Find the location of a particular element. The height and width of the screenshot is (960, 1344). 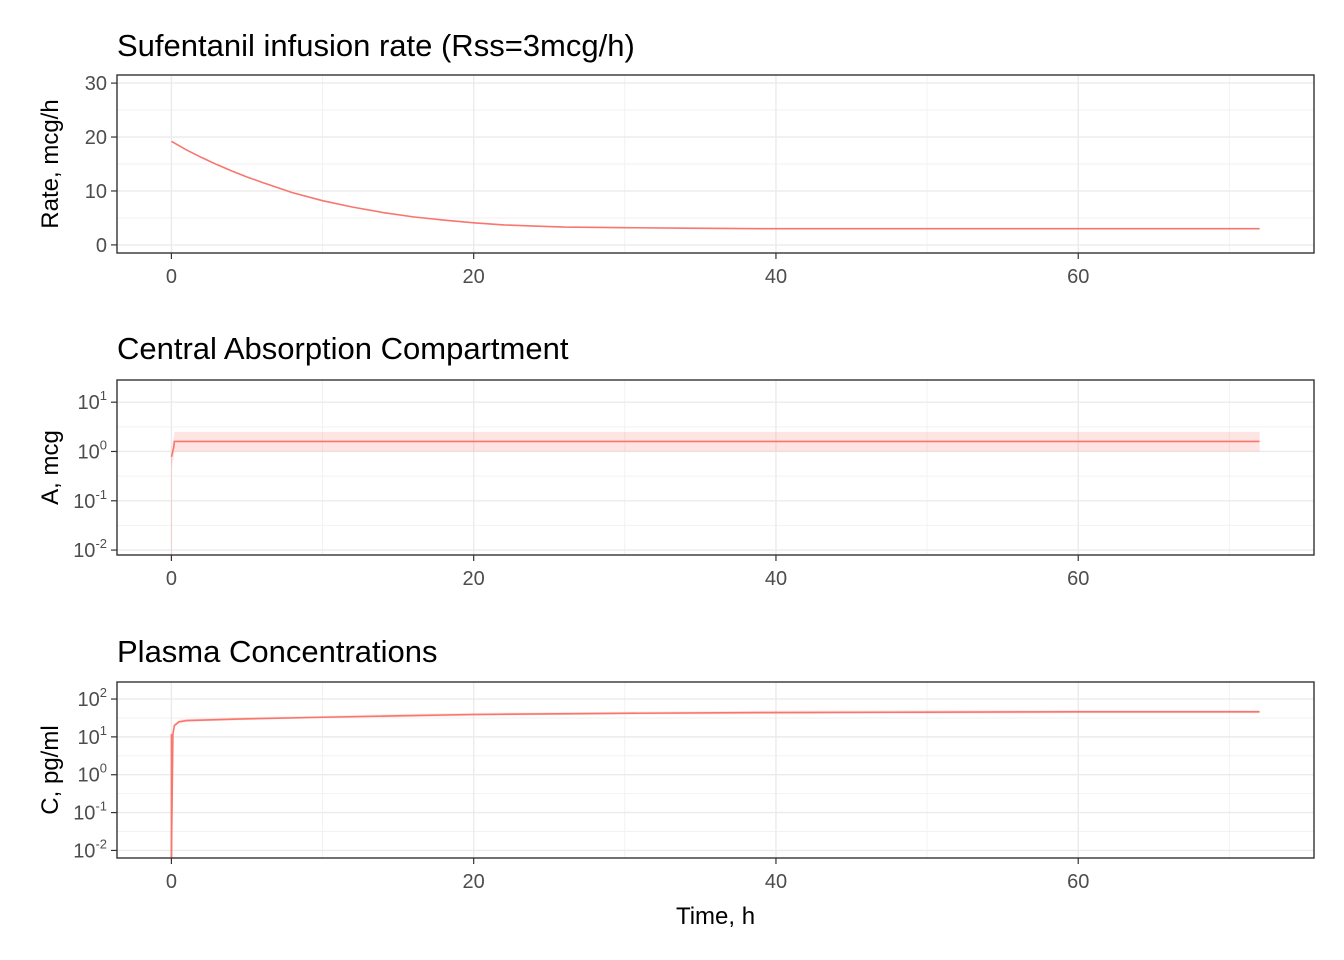

chart-title: Plasma Concentrations is located at coordinates (277, 651).